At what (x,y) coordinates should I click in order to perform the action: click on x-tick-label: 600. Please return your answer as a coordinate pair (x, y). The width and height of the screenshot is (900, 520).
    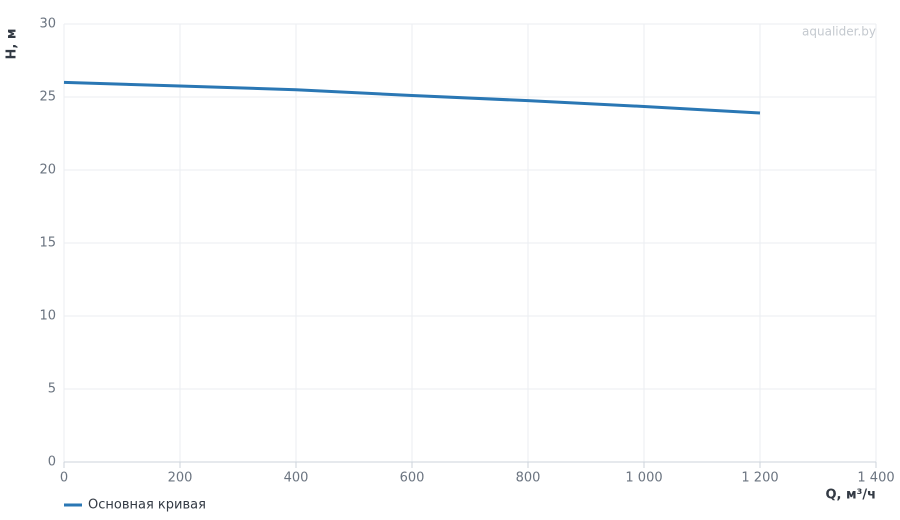
    Looking at the image, I should click on (412, 478).